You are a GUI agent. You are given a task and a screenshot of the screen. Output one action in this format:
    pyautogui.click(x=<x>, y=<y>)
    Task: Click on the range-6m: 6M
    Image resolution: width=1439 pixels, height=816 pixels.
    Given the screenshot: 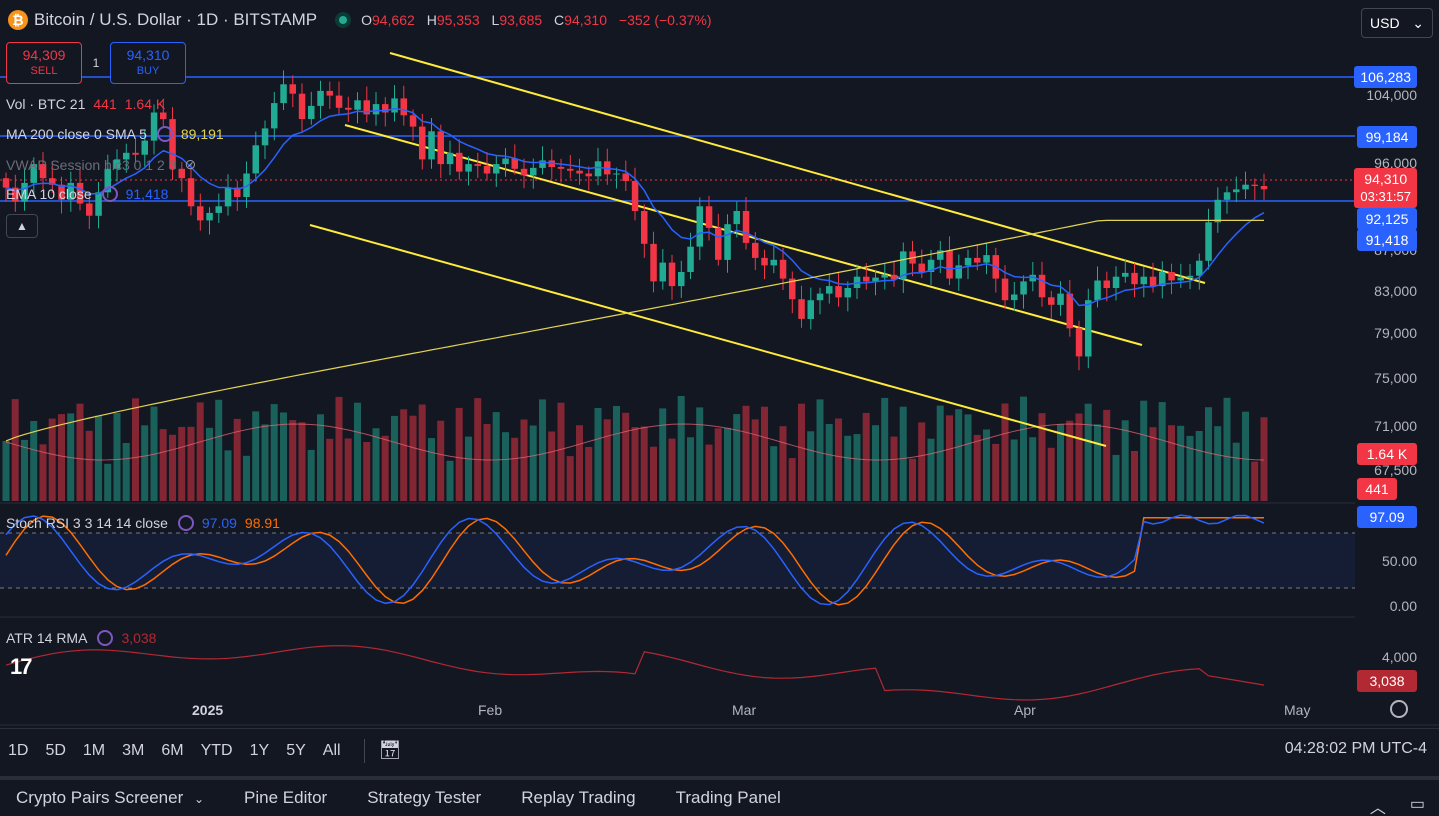 What is the action you would take?
    pyautogui.click(x=172, y=750)
    